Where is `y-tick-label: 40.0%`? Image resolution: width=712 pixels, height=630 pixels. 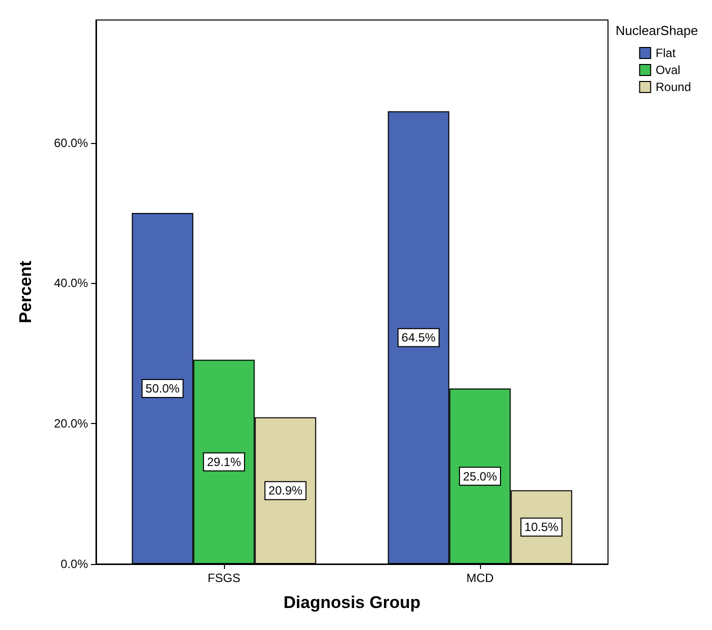
y-tick-label: 40.0% is located at coordinates (71, 283).